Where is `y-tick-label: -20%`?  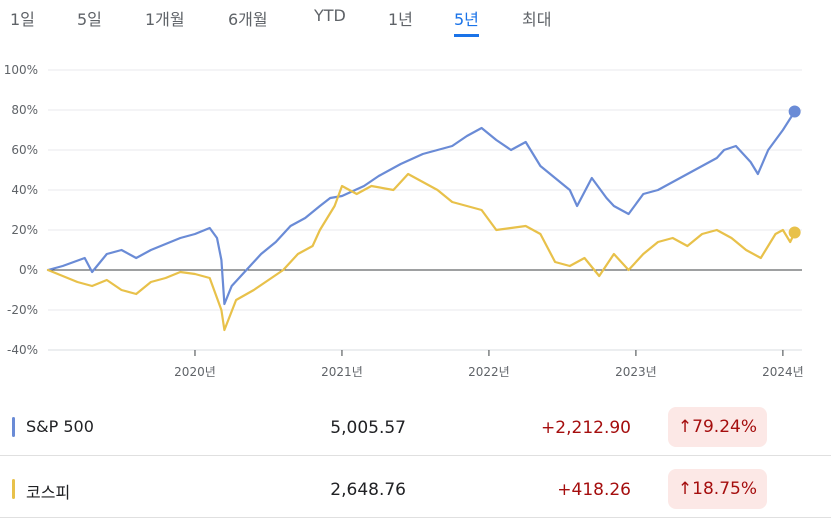 y-tick-label: -20% is located at coordinates (22, 310).